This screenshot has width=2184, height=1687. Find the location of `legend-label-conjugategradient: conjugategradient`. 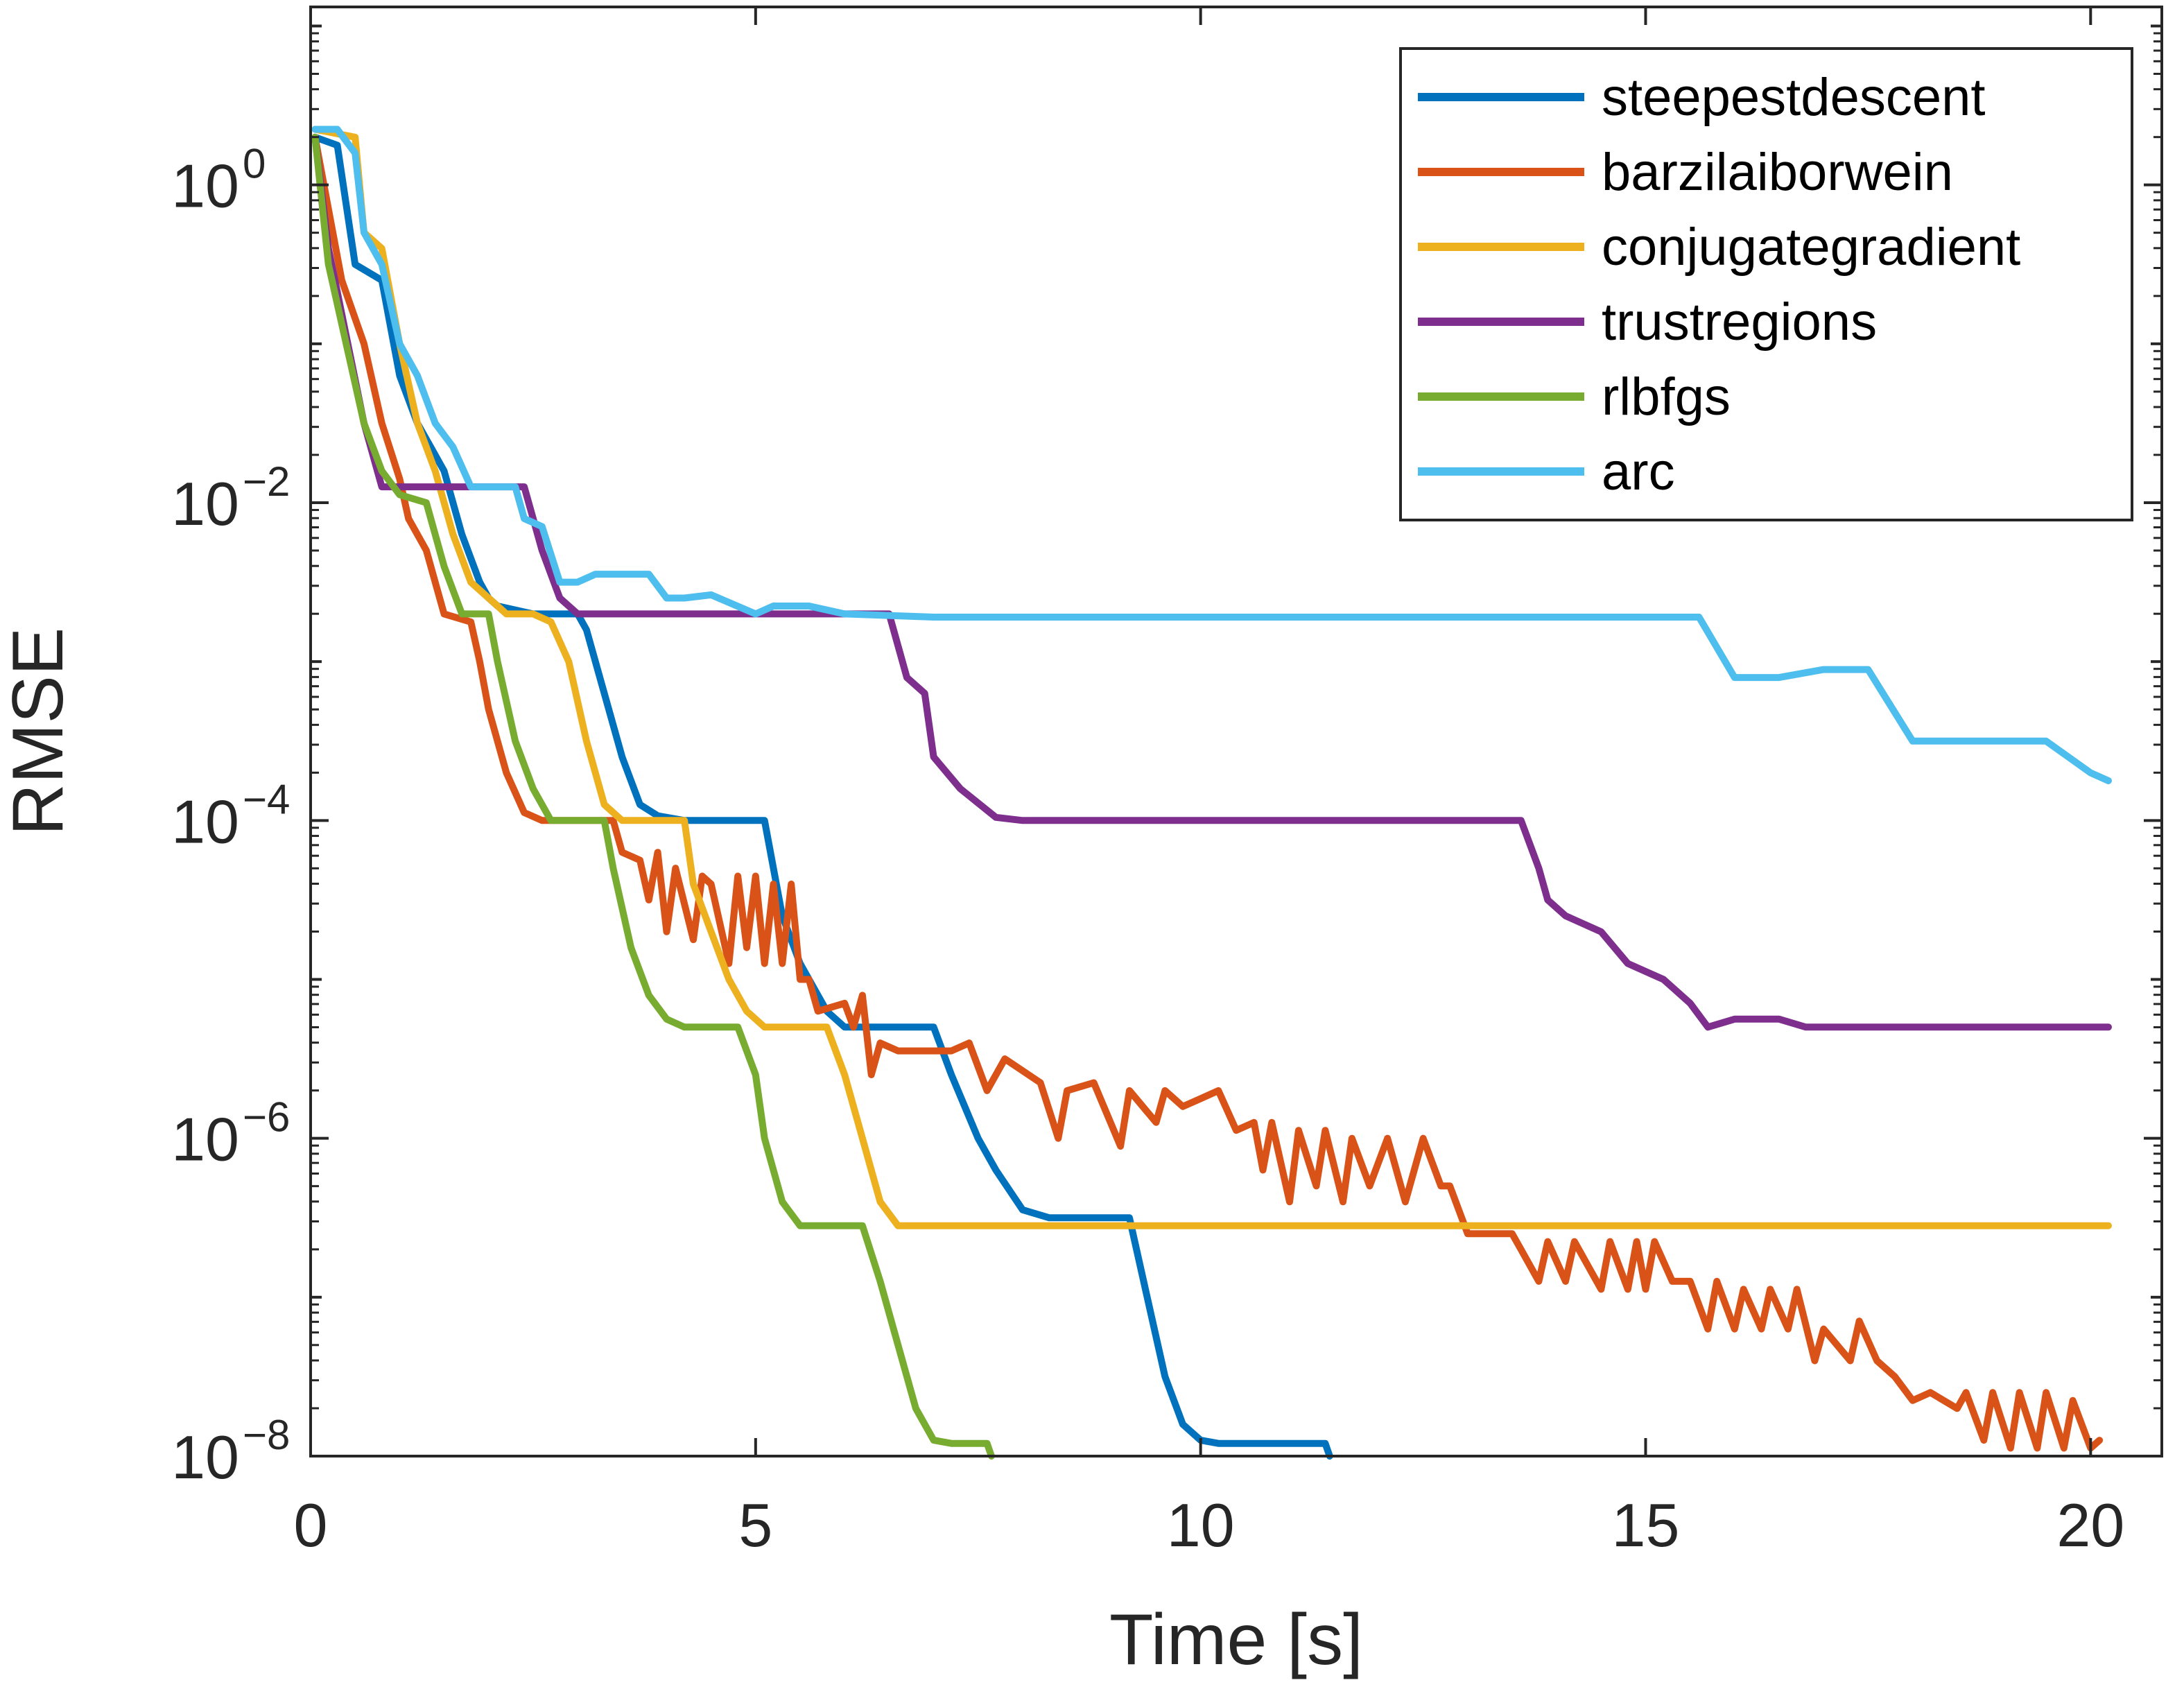

legend-label-conjugategradient: conjugategradient is located at coordinates (1811, 247).